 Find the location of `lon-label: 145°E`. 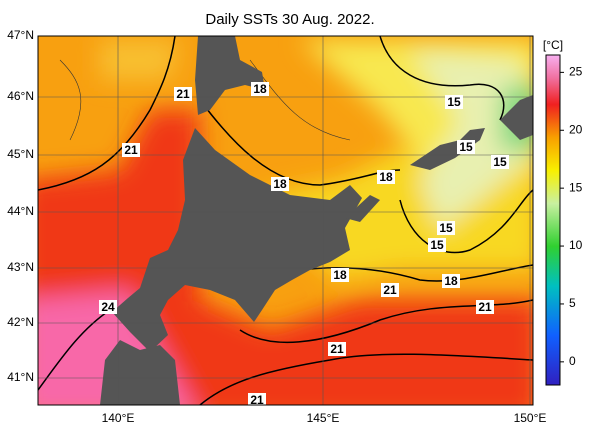

lon-label: 145°E is located at coordinates (323, 418).